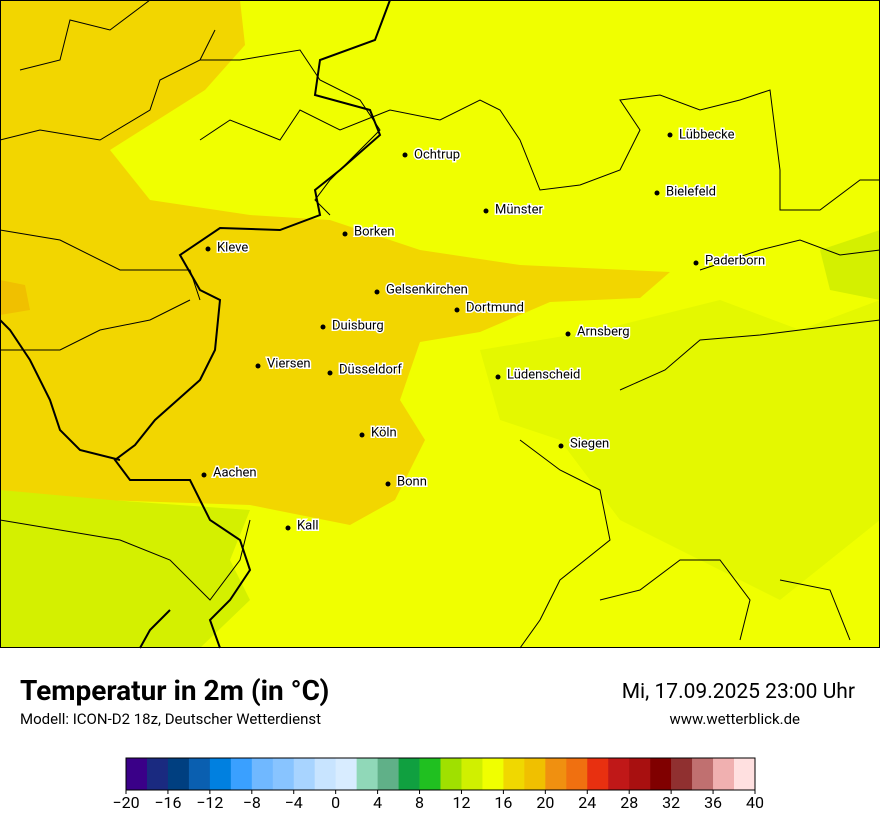 This screenshot has width=880, height=830. What do you see at coordinates (232, 247) in the screenshot?
I see `city-label: Kleve` at bounding box center [232, 247].